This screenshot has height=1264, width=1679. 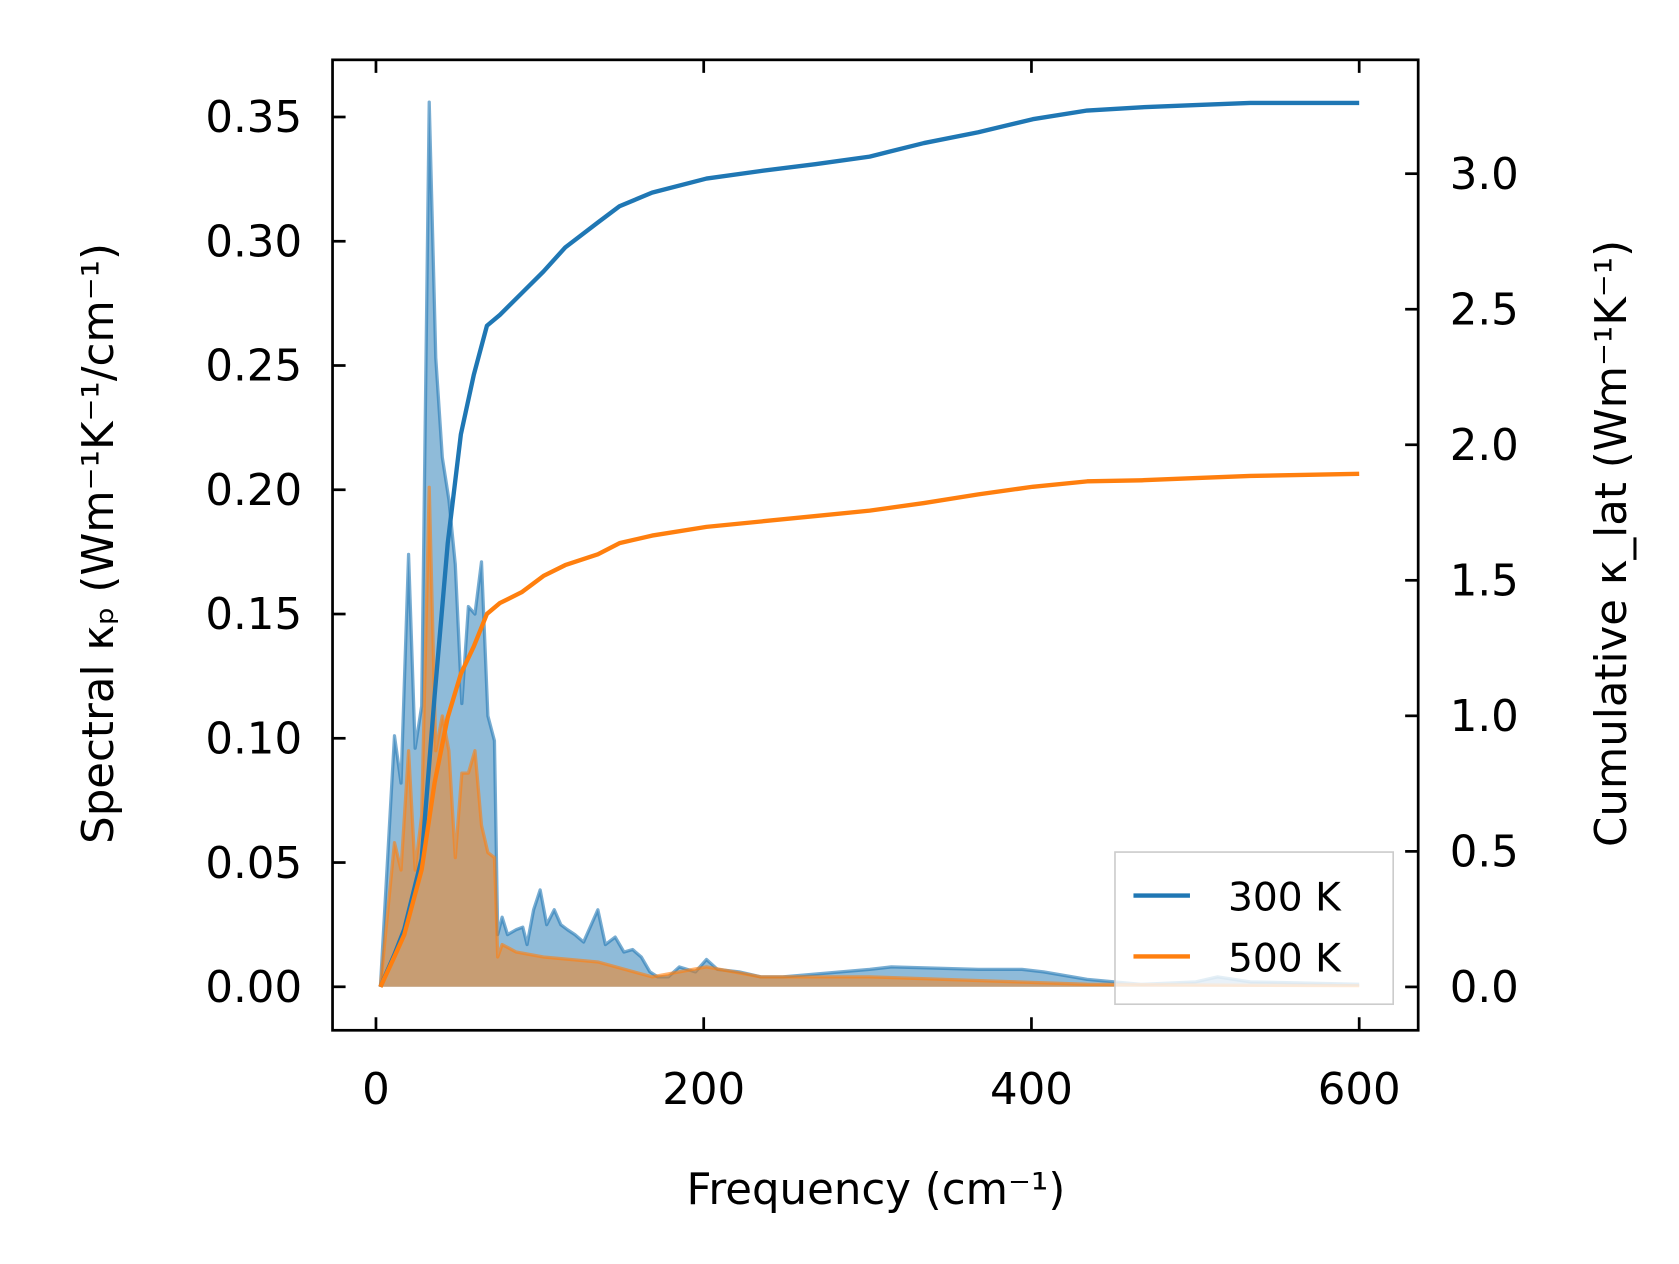 What do you see at coordinates (1359, 1090) in the screenshot?
I see `x-tick-label: 600` at bounding box center [1359, 1090].